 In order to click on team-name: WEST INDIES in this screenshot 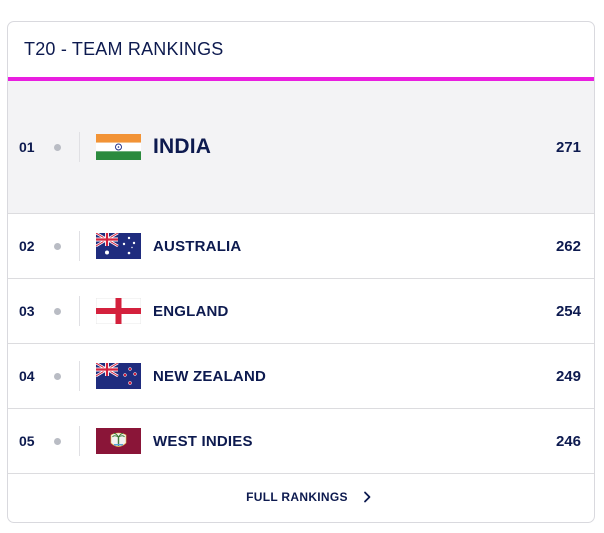, I will do `click(203, 441)`.